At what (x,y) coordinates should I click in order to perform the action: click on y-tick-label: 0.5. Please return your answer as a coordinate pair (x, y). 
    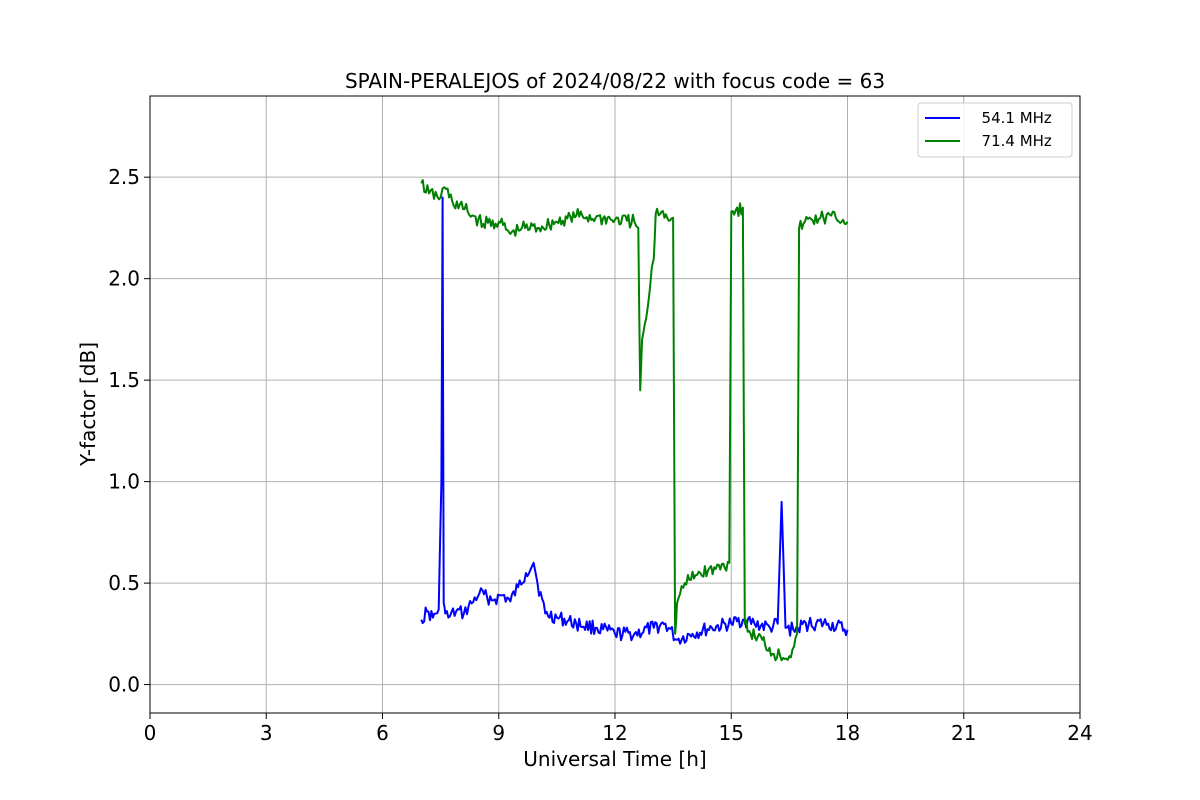
    Looking at the image, I should click on (124, 583).